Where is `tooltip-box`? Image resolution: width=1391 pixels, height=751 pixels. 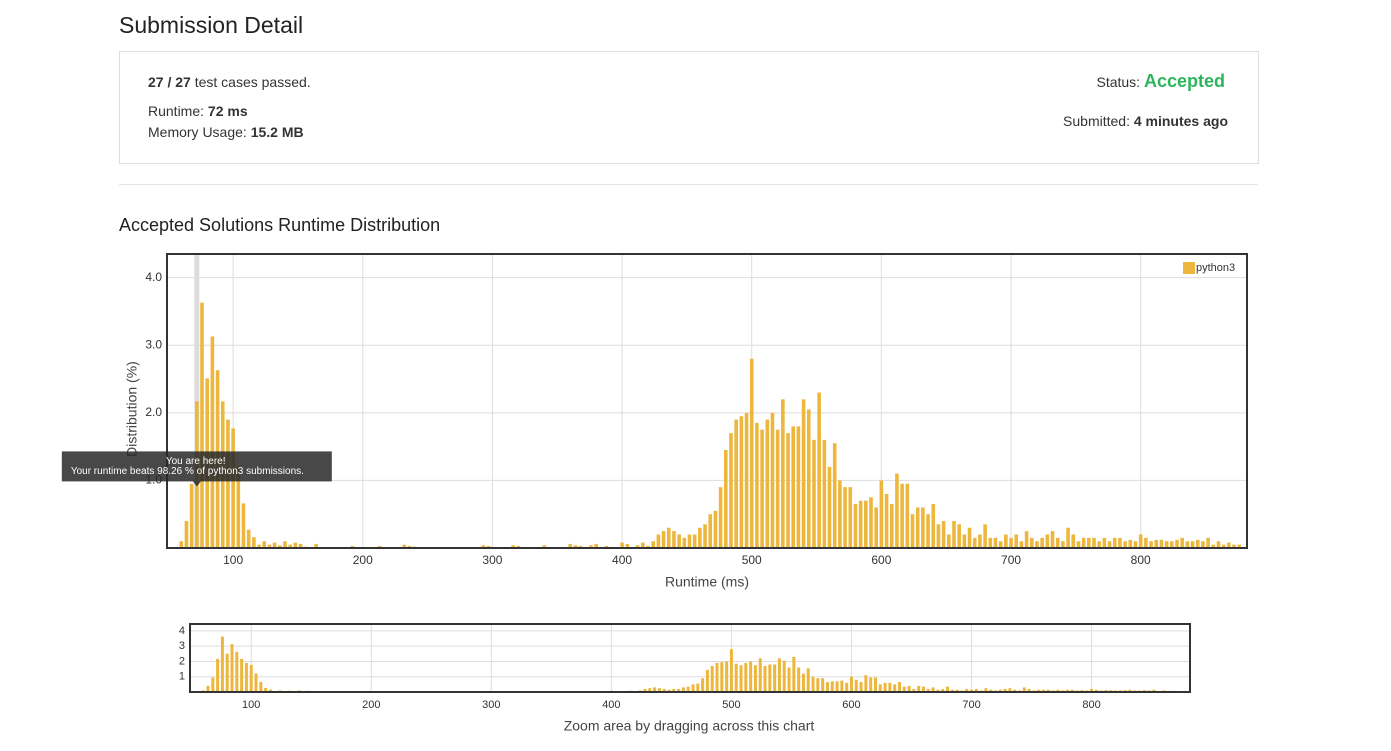
tooltip-box is located at coordinates (196, 466).